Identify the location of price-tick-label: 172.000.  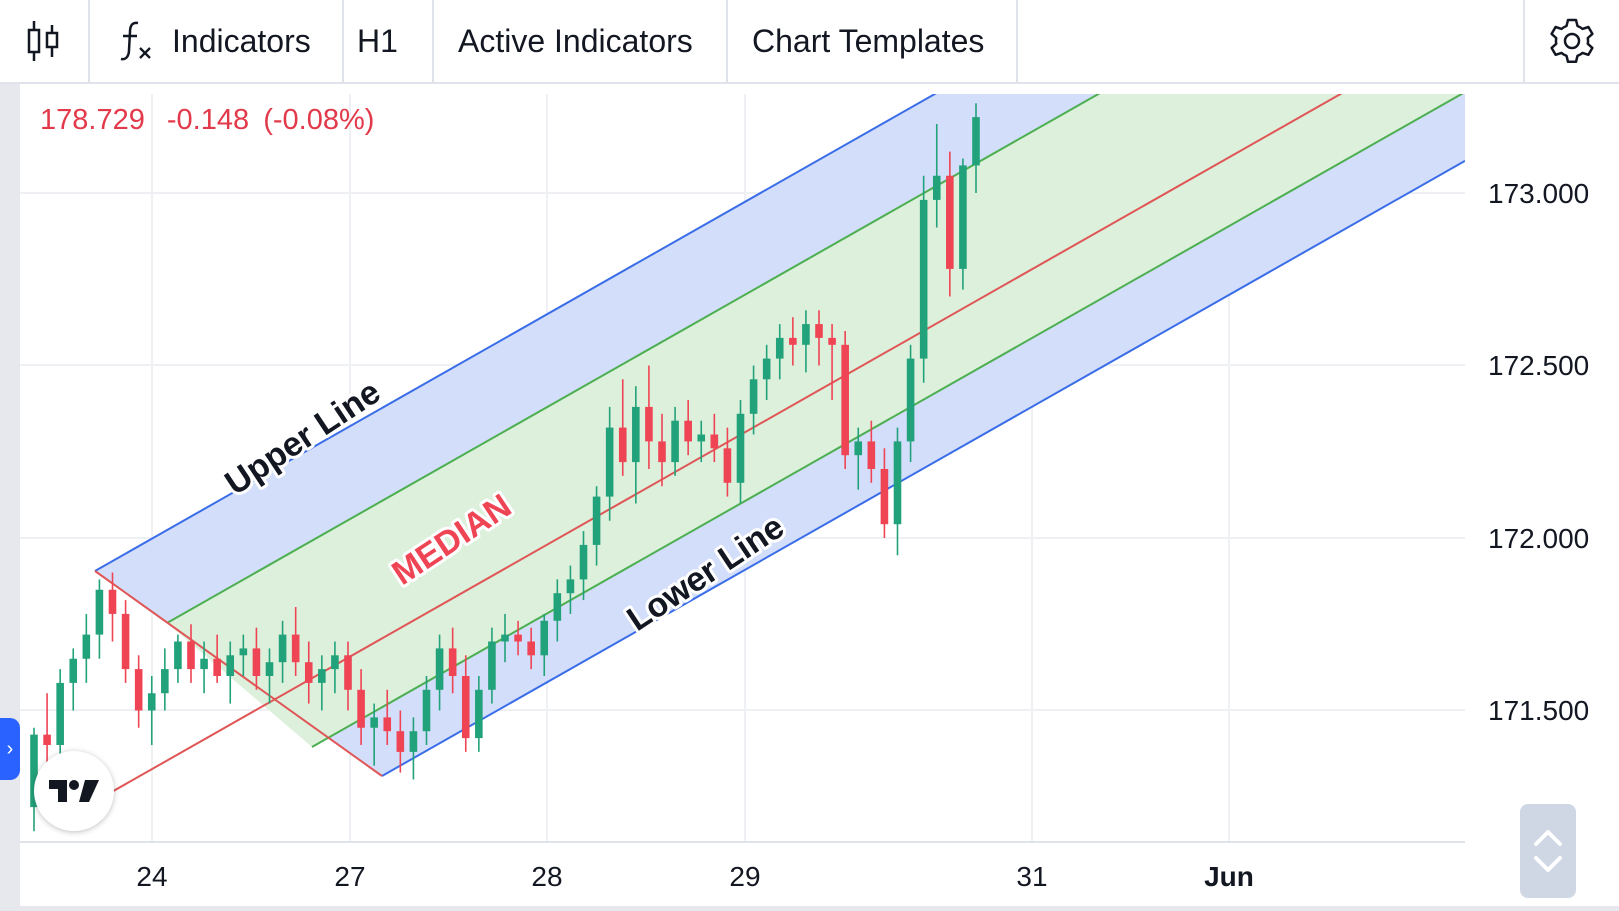
(1538, 538).